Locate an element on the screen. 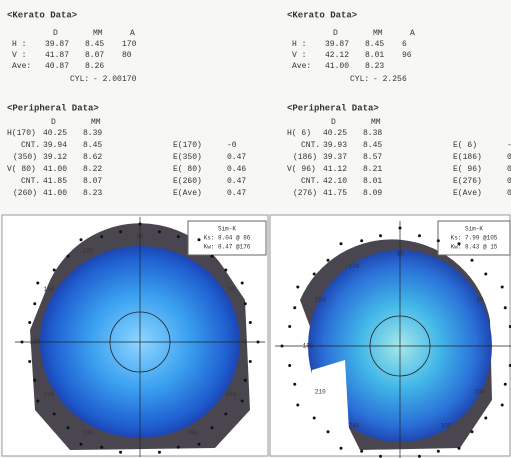 The width and height of the screenshot is (511, 458). simk-box is located at coordinates (474, 238).